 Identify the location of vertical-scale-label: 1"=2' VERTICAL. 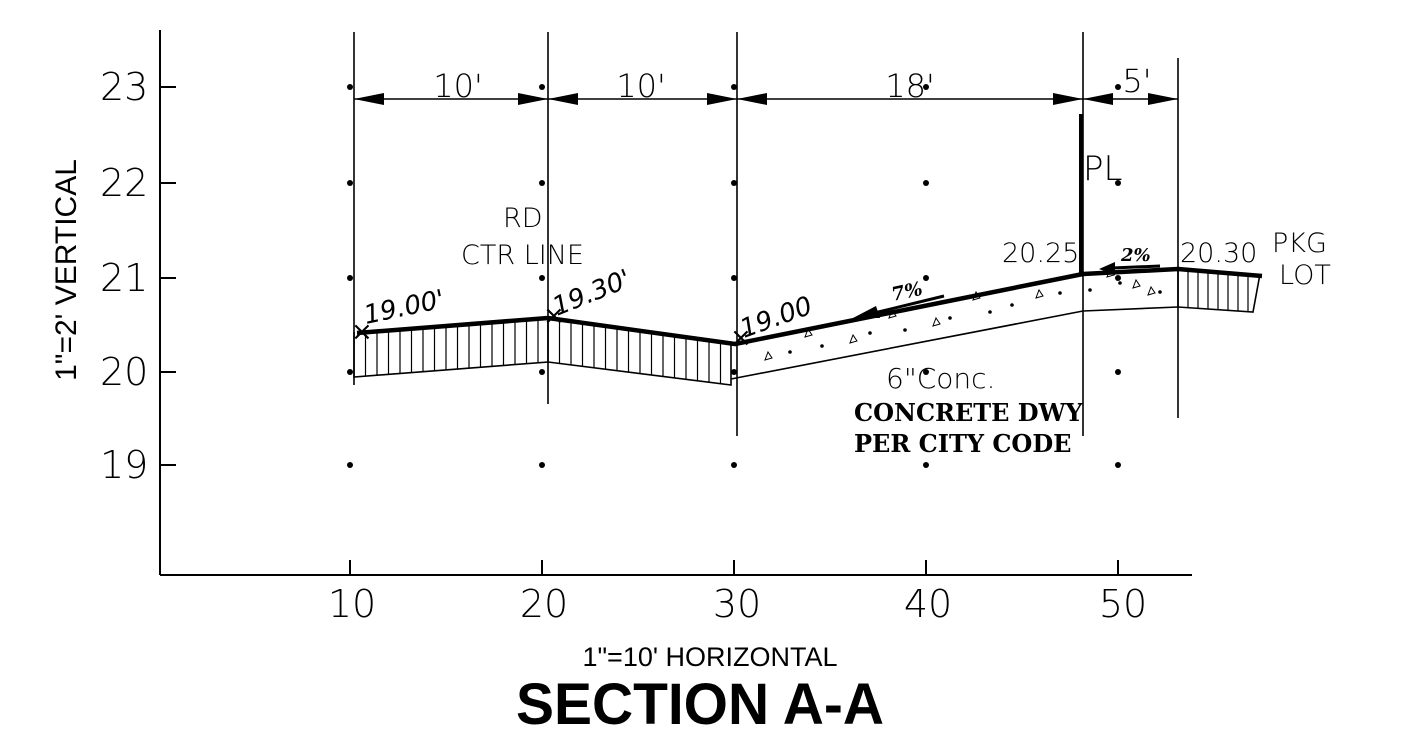
(66, 270).